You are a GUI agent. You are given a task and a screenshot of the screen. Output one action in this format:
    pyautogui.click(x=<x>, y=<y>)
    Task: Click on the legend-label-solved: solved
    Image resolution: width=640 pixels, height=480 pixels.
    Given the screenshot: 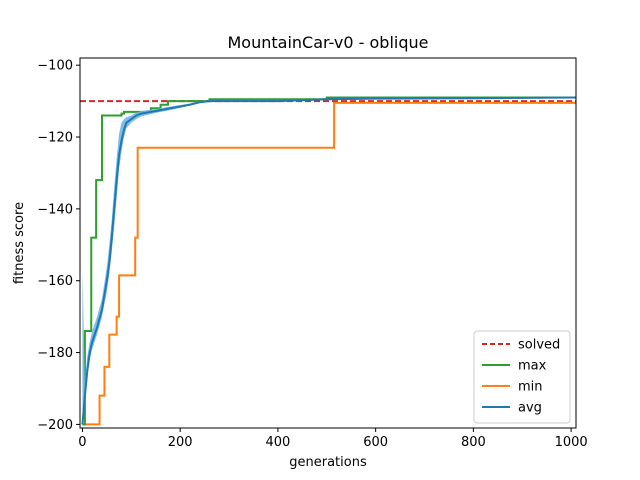 What is the action you would take?
    pyautogui.click(x=539, y=345)
    